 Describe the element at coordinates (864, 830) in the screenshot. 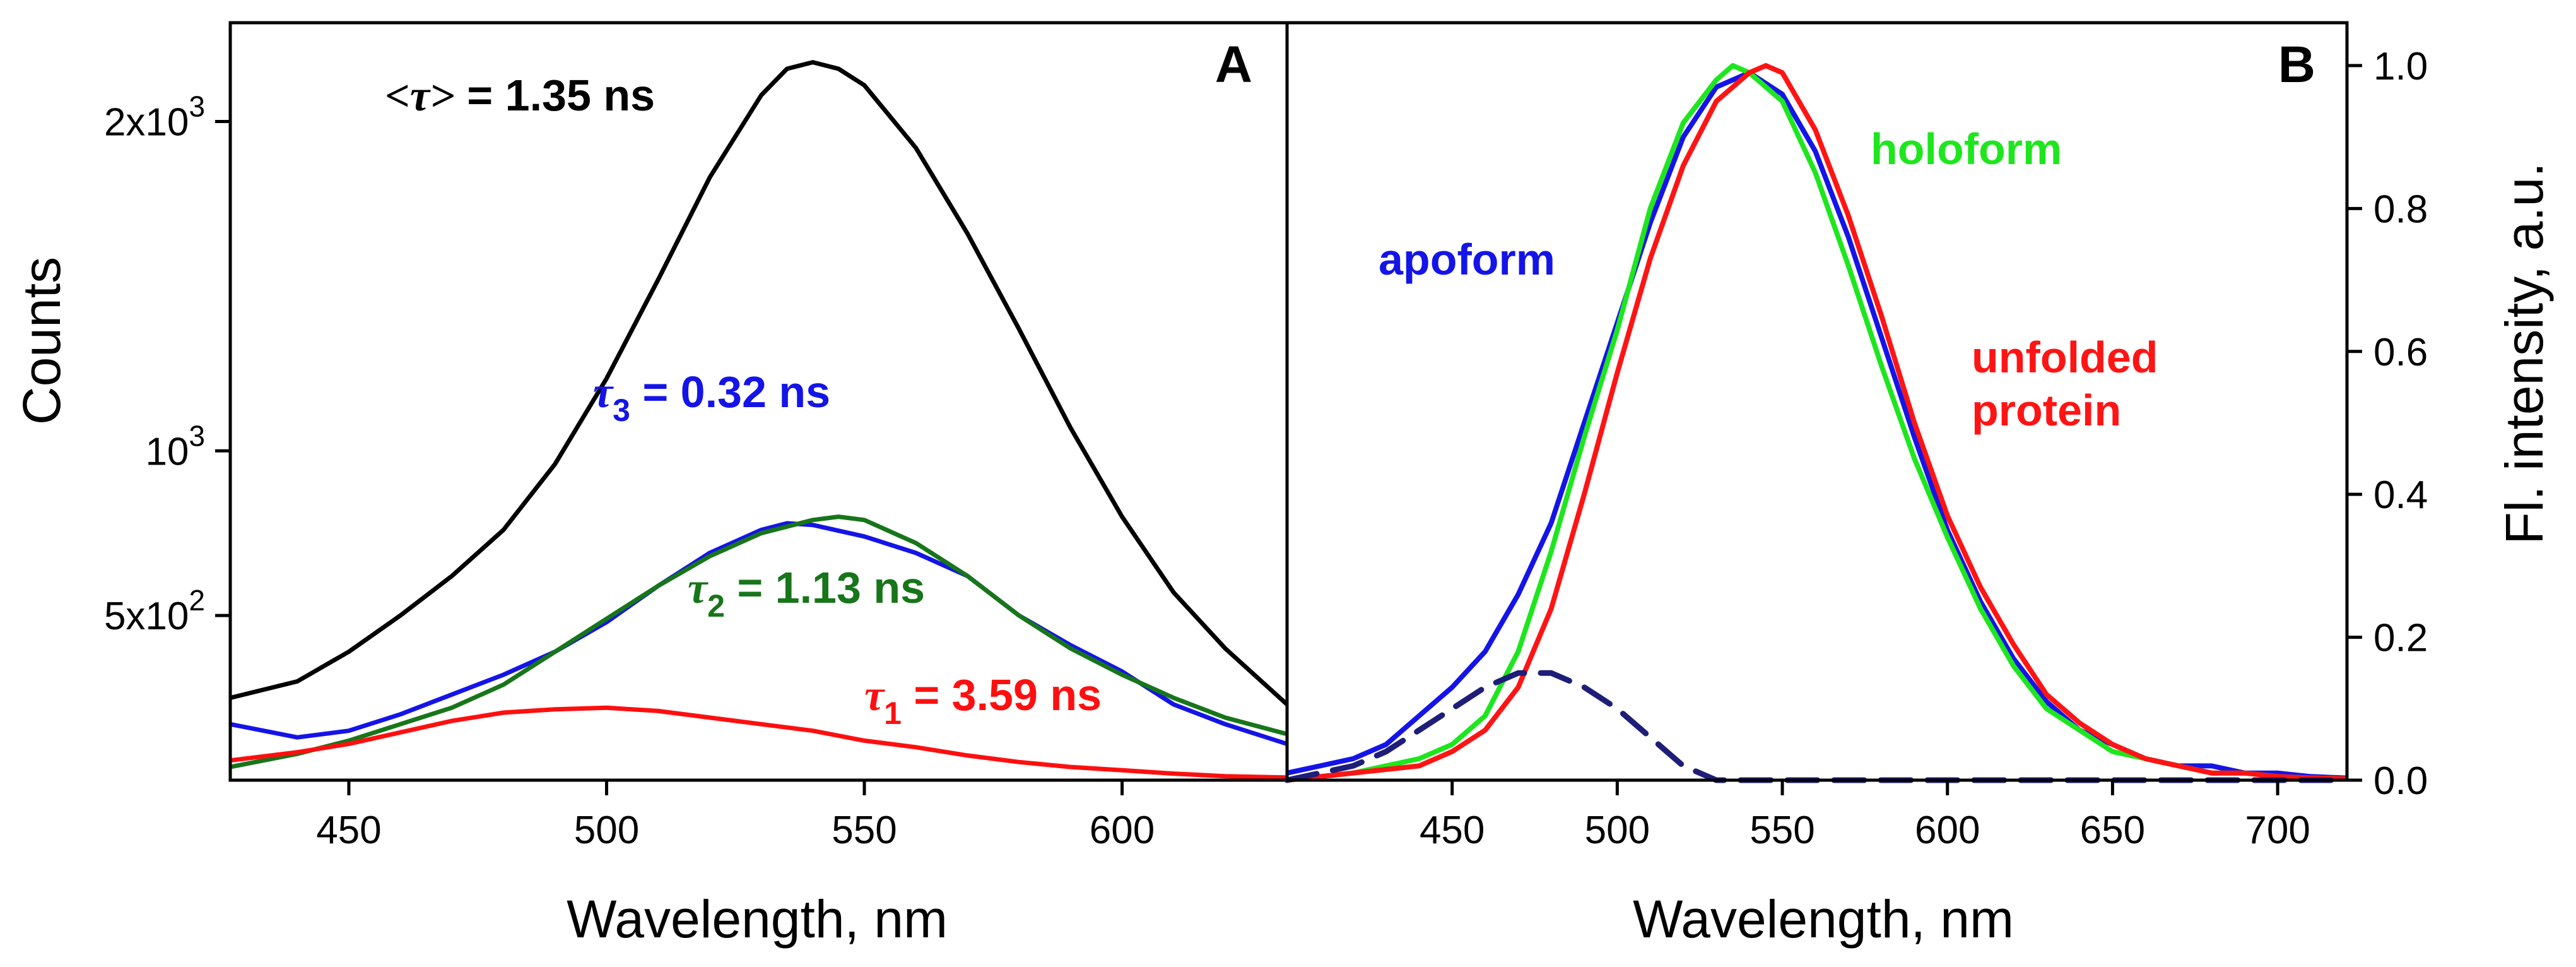

I see `panel-a-xtick-label: 550` at that location.